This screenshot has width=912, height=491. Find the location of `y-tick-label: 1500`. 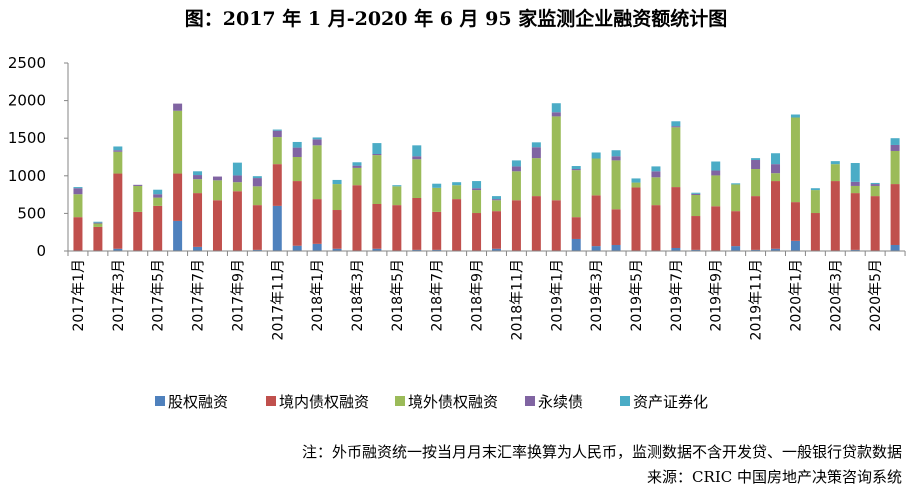

y-tick-label: 1500 is located at coordinates (27, 138).